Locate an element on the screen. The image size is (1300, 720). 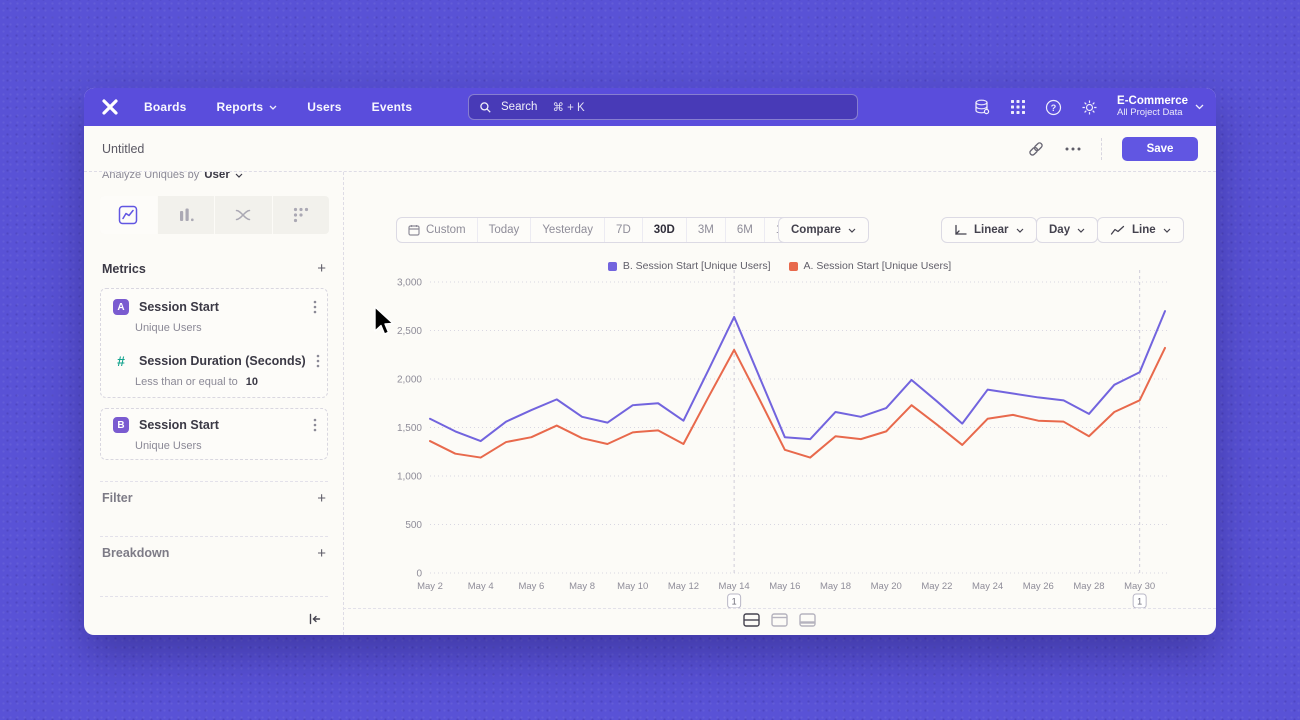
tab-bar-chart is located at coordinates (186, 215).